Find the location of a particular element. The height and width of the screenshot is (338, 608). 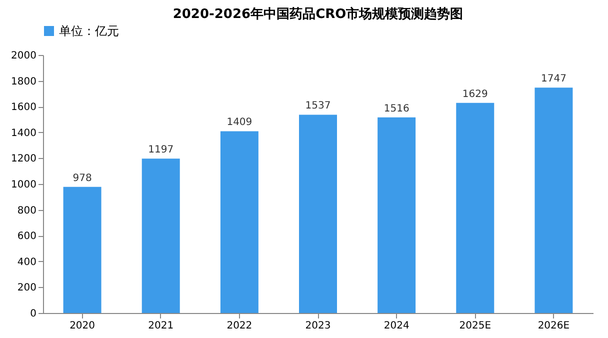

data-label: 1747 is located at coordinates (553, 79).